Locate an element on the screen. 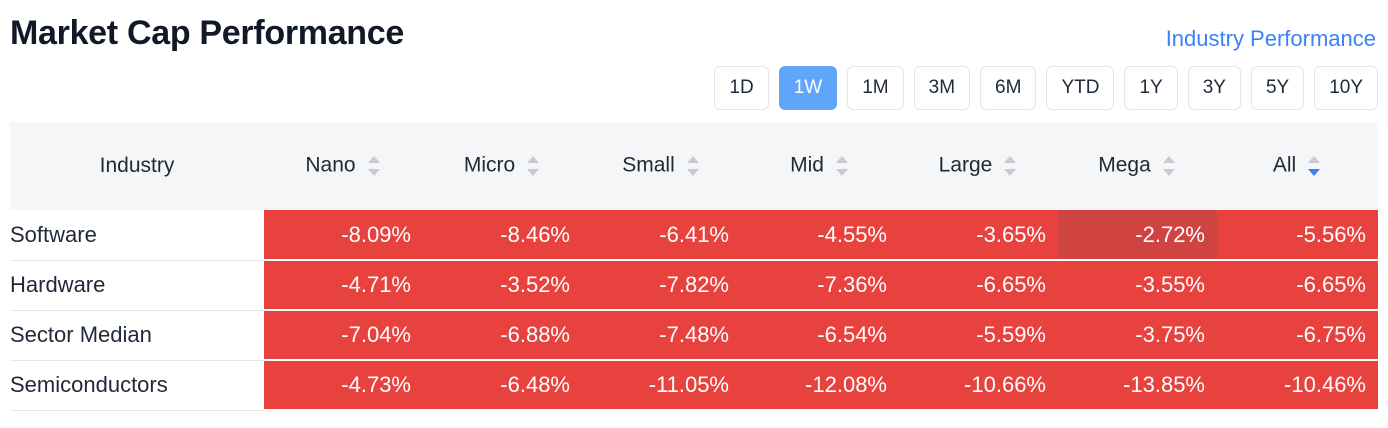  table-cell-hovered: -2.72% is located at coordinates (1137, 235).